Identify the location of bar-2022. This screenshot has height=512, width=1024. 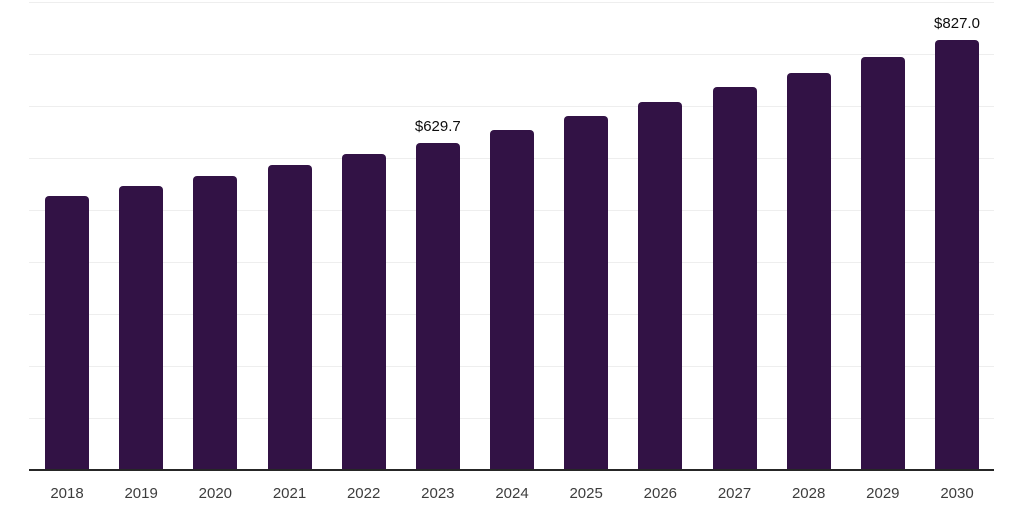
(363, 311).